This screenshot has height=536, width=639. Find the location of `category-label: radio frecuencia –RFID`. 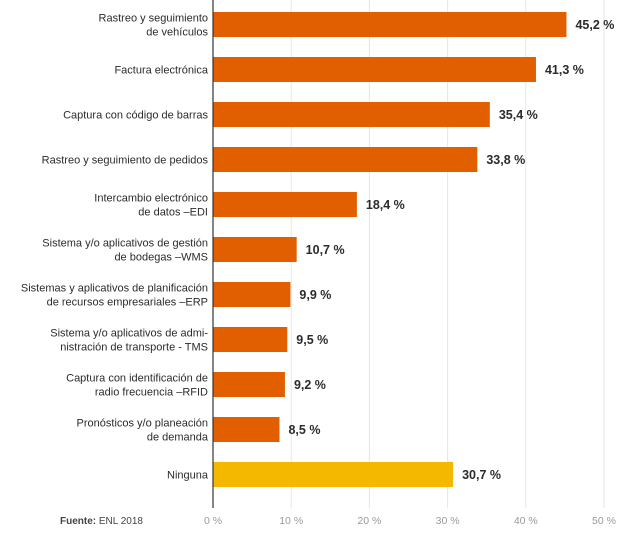

category-label: radio frecuencia –RFID is located at coordinates (151, 393).